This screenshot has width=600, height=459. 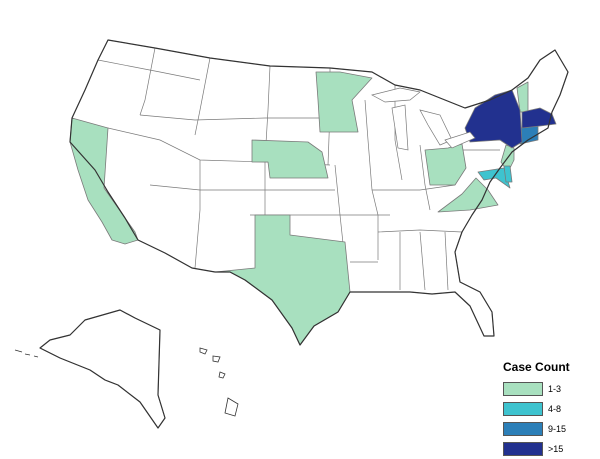 I want to click on state-virginia, so click(x=468, y=195).